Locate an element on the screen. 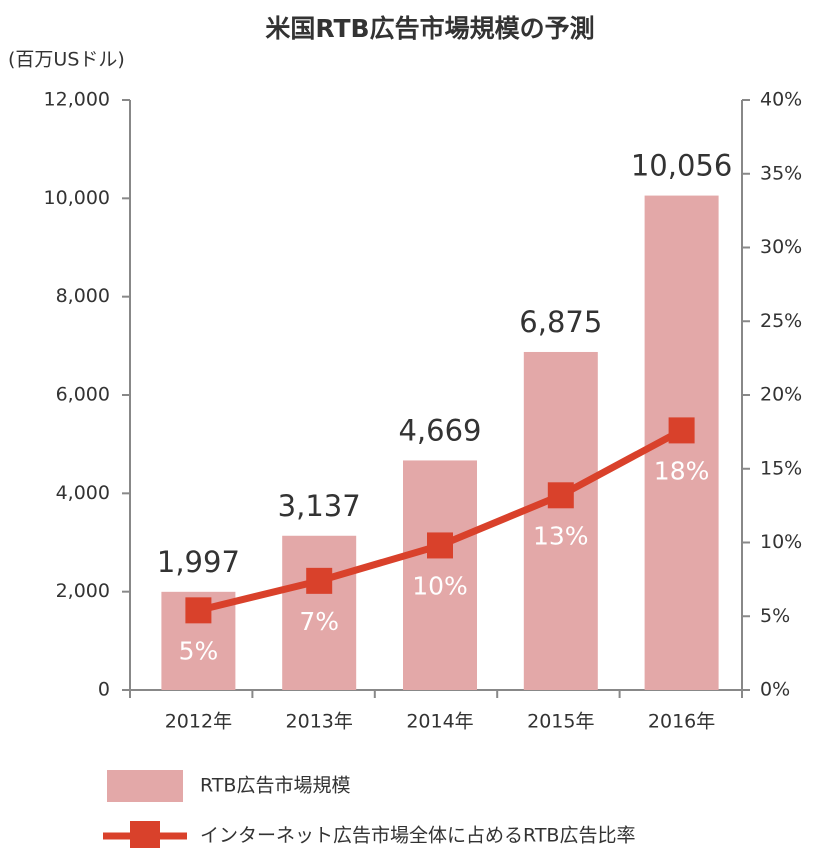  y-tick-label: 2,000 is located at coordinates (83, 591).